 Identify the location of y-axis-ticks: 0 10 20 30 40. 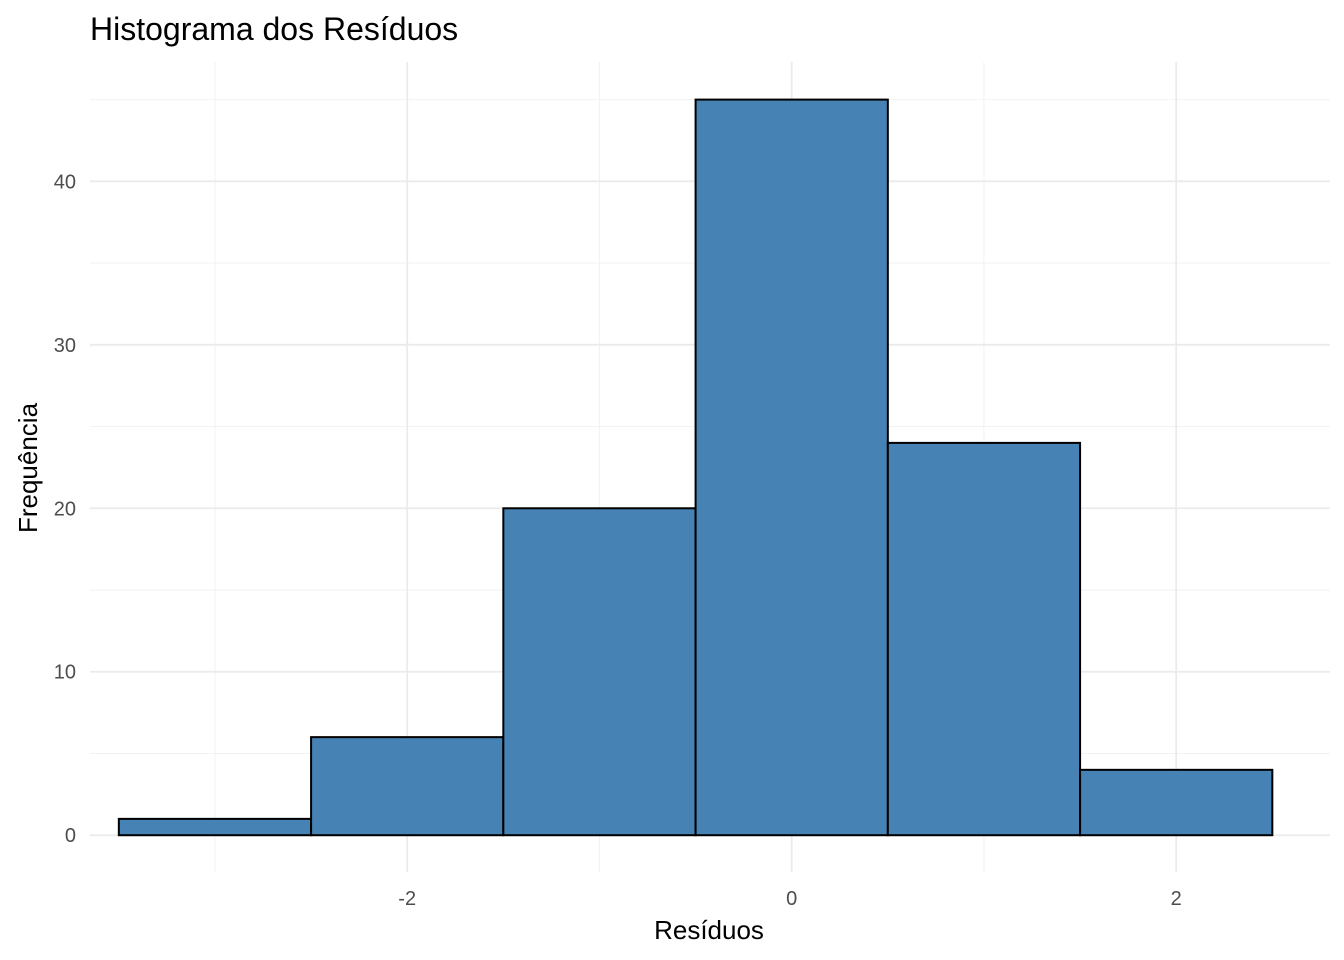
(65, 509).